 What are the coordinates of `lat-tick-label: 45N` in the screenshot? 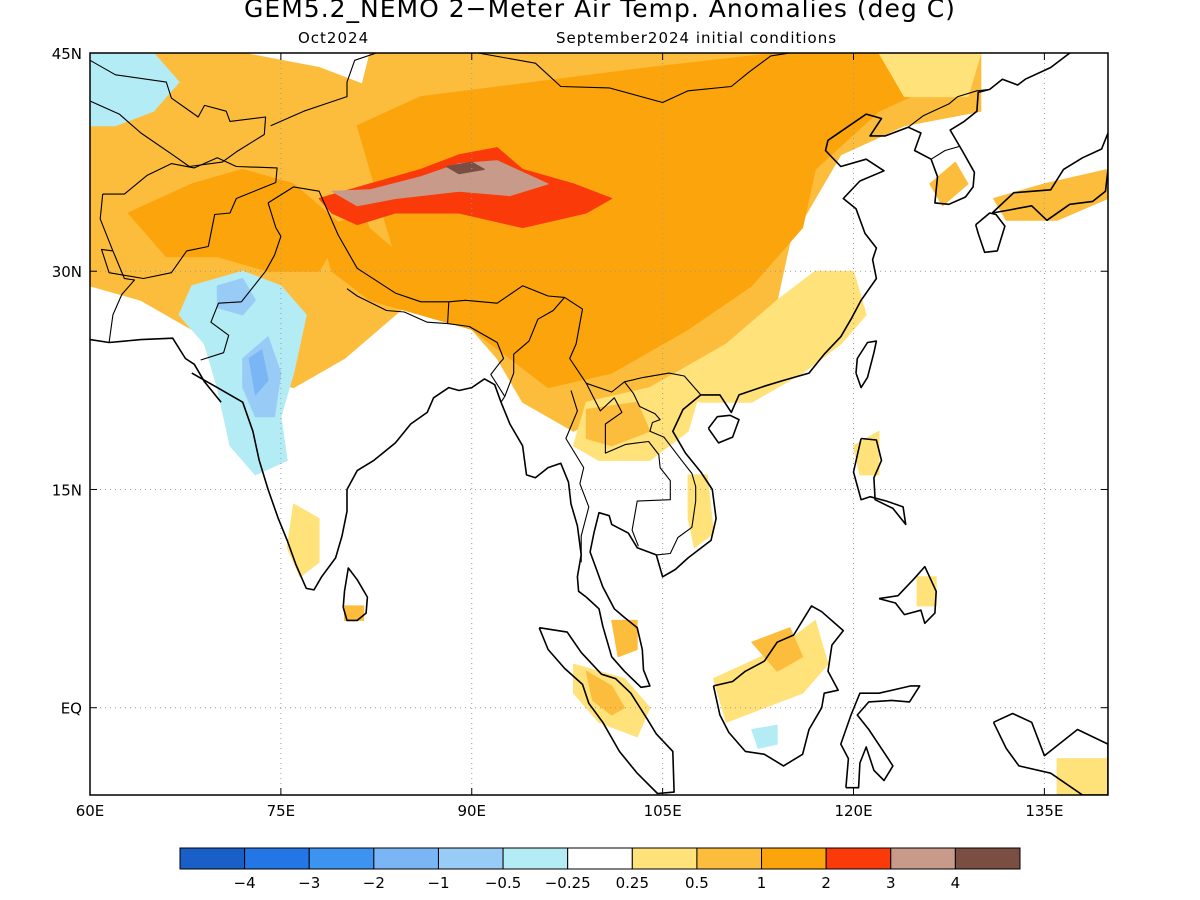 It's located at (67, 54).